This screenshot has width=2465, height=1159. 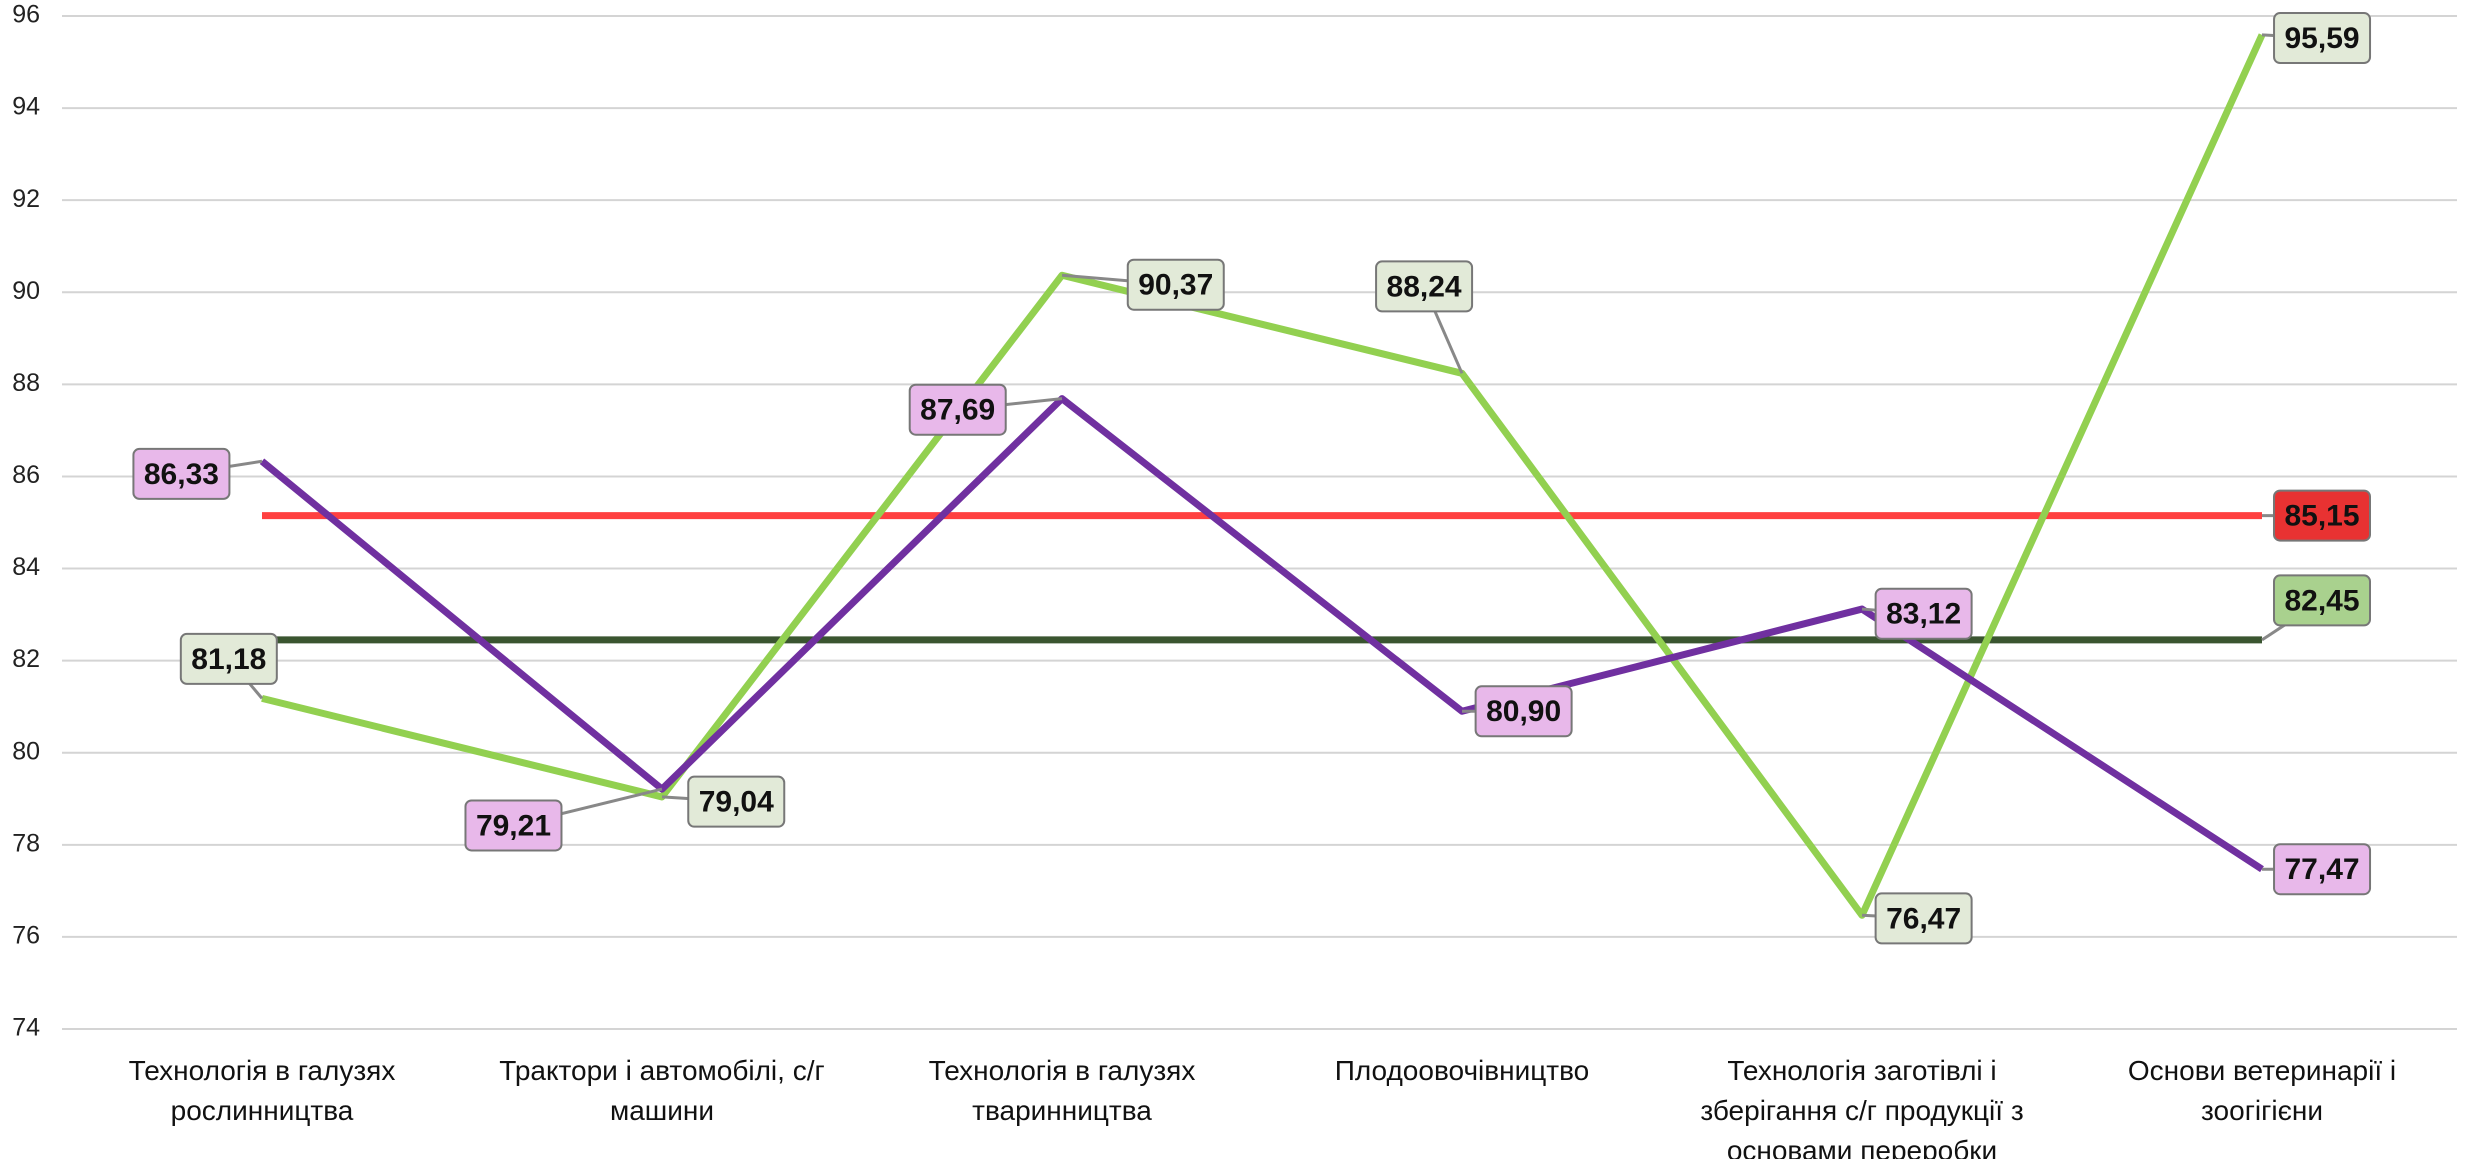 I want to click on data-label: 87,69, so click(x=957, y=410).